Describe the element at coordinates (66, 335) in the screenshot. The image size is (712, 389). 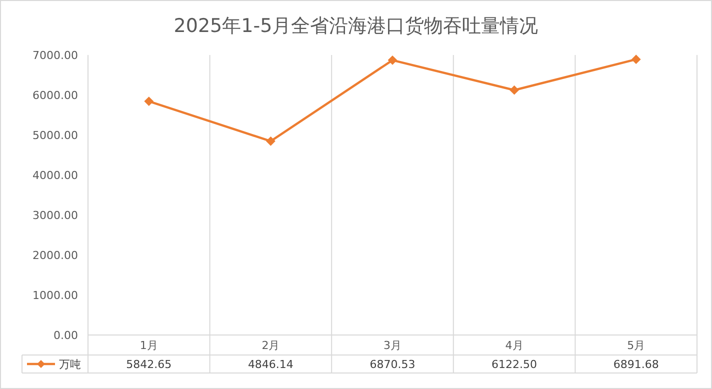
I see `y-tick-label: 0.00` at that location.